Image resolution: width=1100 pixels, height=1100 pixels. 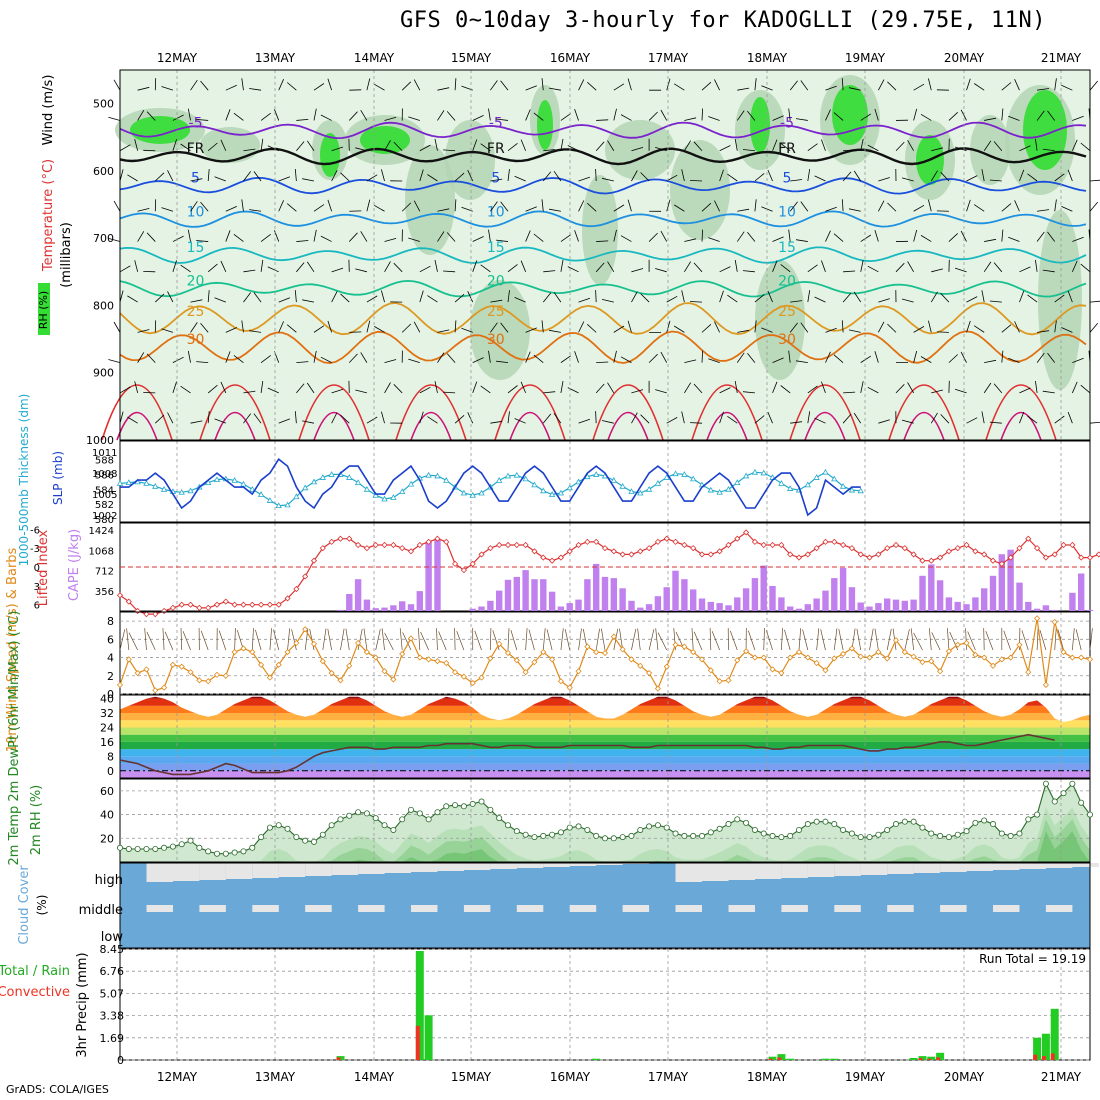 What do you see at coordinates (35, 992) in the screenshot?
I see `precip-legend-convective: Convective` at bounding box center [35, 992].